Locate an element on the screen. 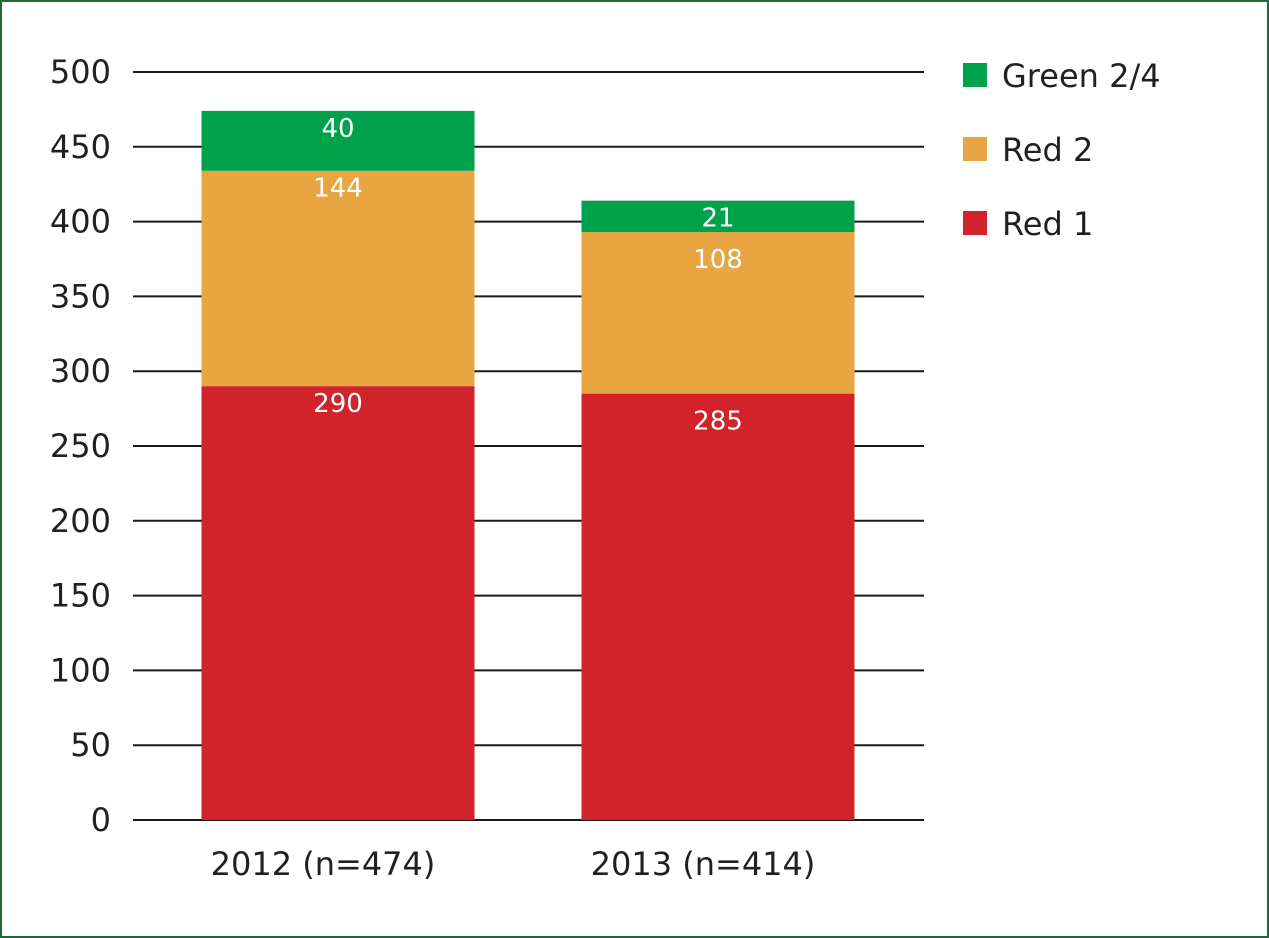 The width and height of the screenshot is (1269, 938). y-tick-label: 250 is located at coordinates (80, 446).